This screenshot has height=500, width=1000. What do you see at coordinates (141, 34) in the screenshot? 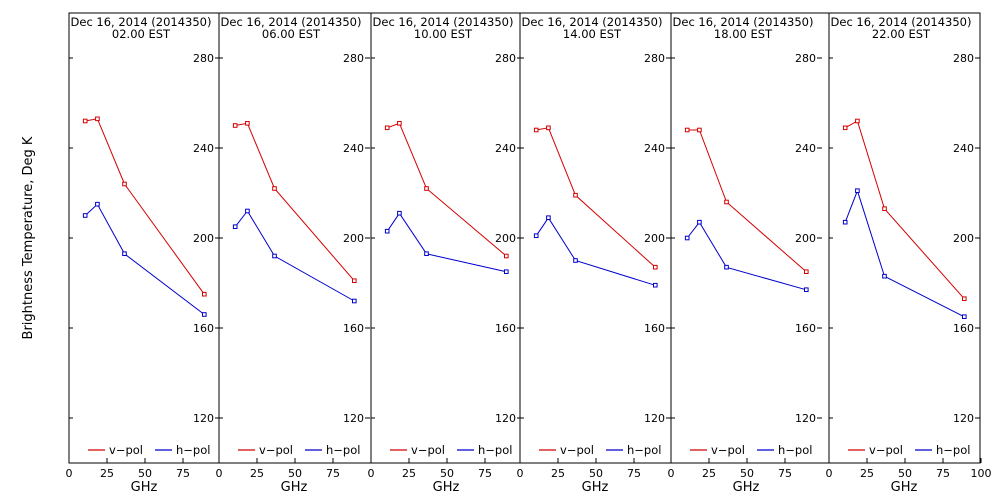
I see `panel-title-time: 02.00 EST` at bounding box center [141, 34].